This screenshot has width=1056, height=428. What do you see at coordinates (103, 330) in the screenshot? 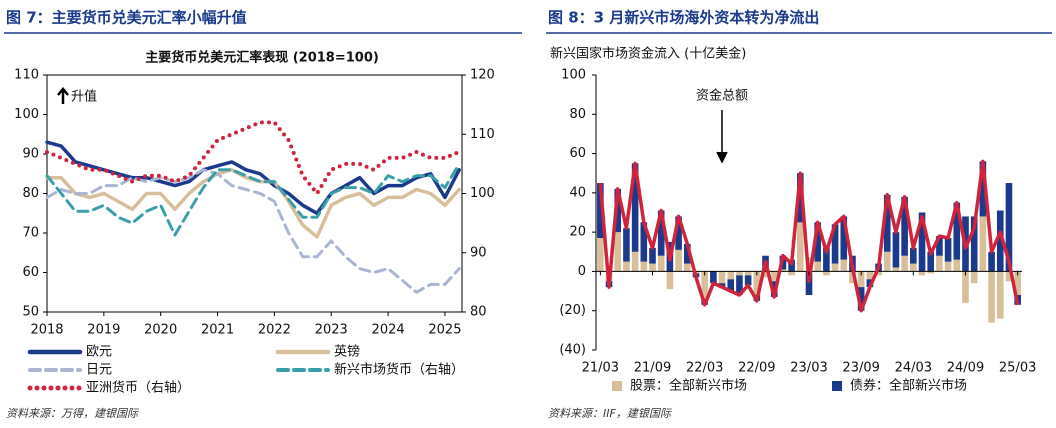
I see `x-tick-label: 2019` at bounding box center [103, 330].